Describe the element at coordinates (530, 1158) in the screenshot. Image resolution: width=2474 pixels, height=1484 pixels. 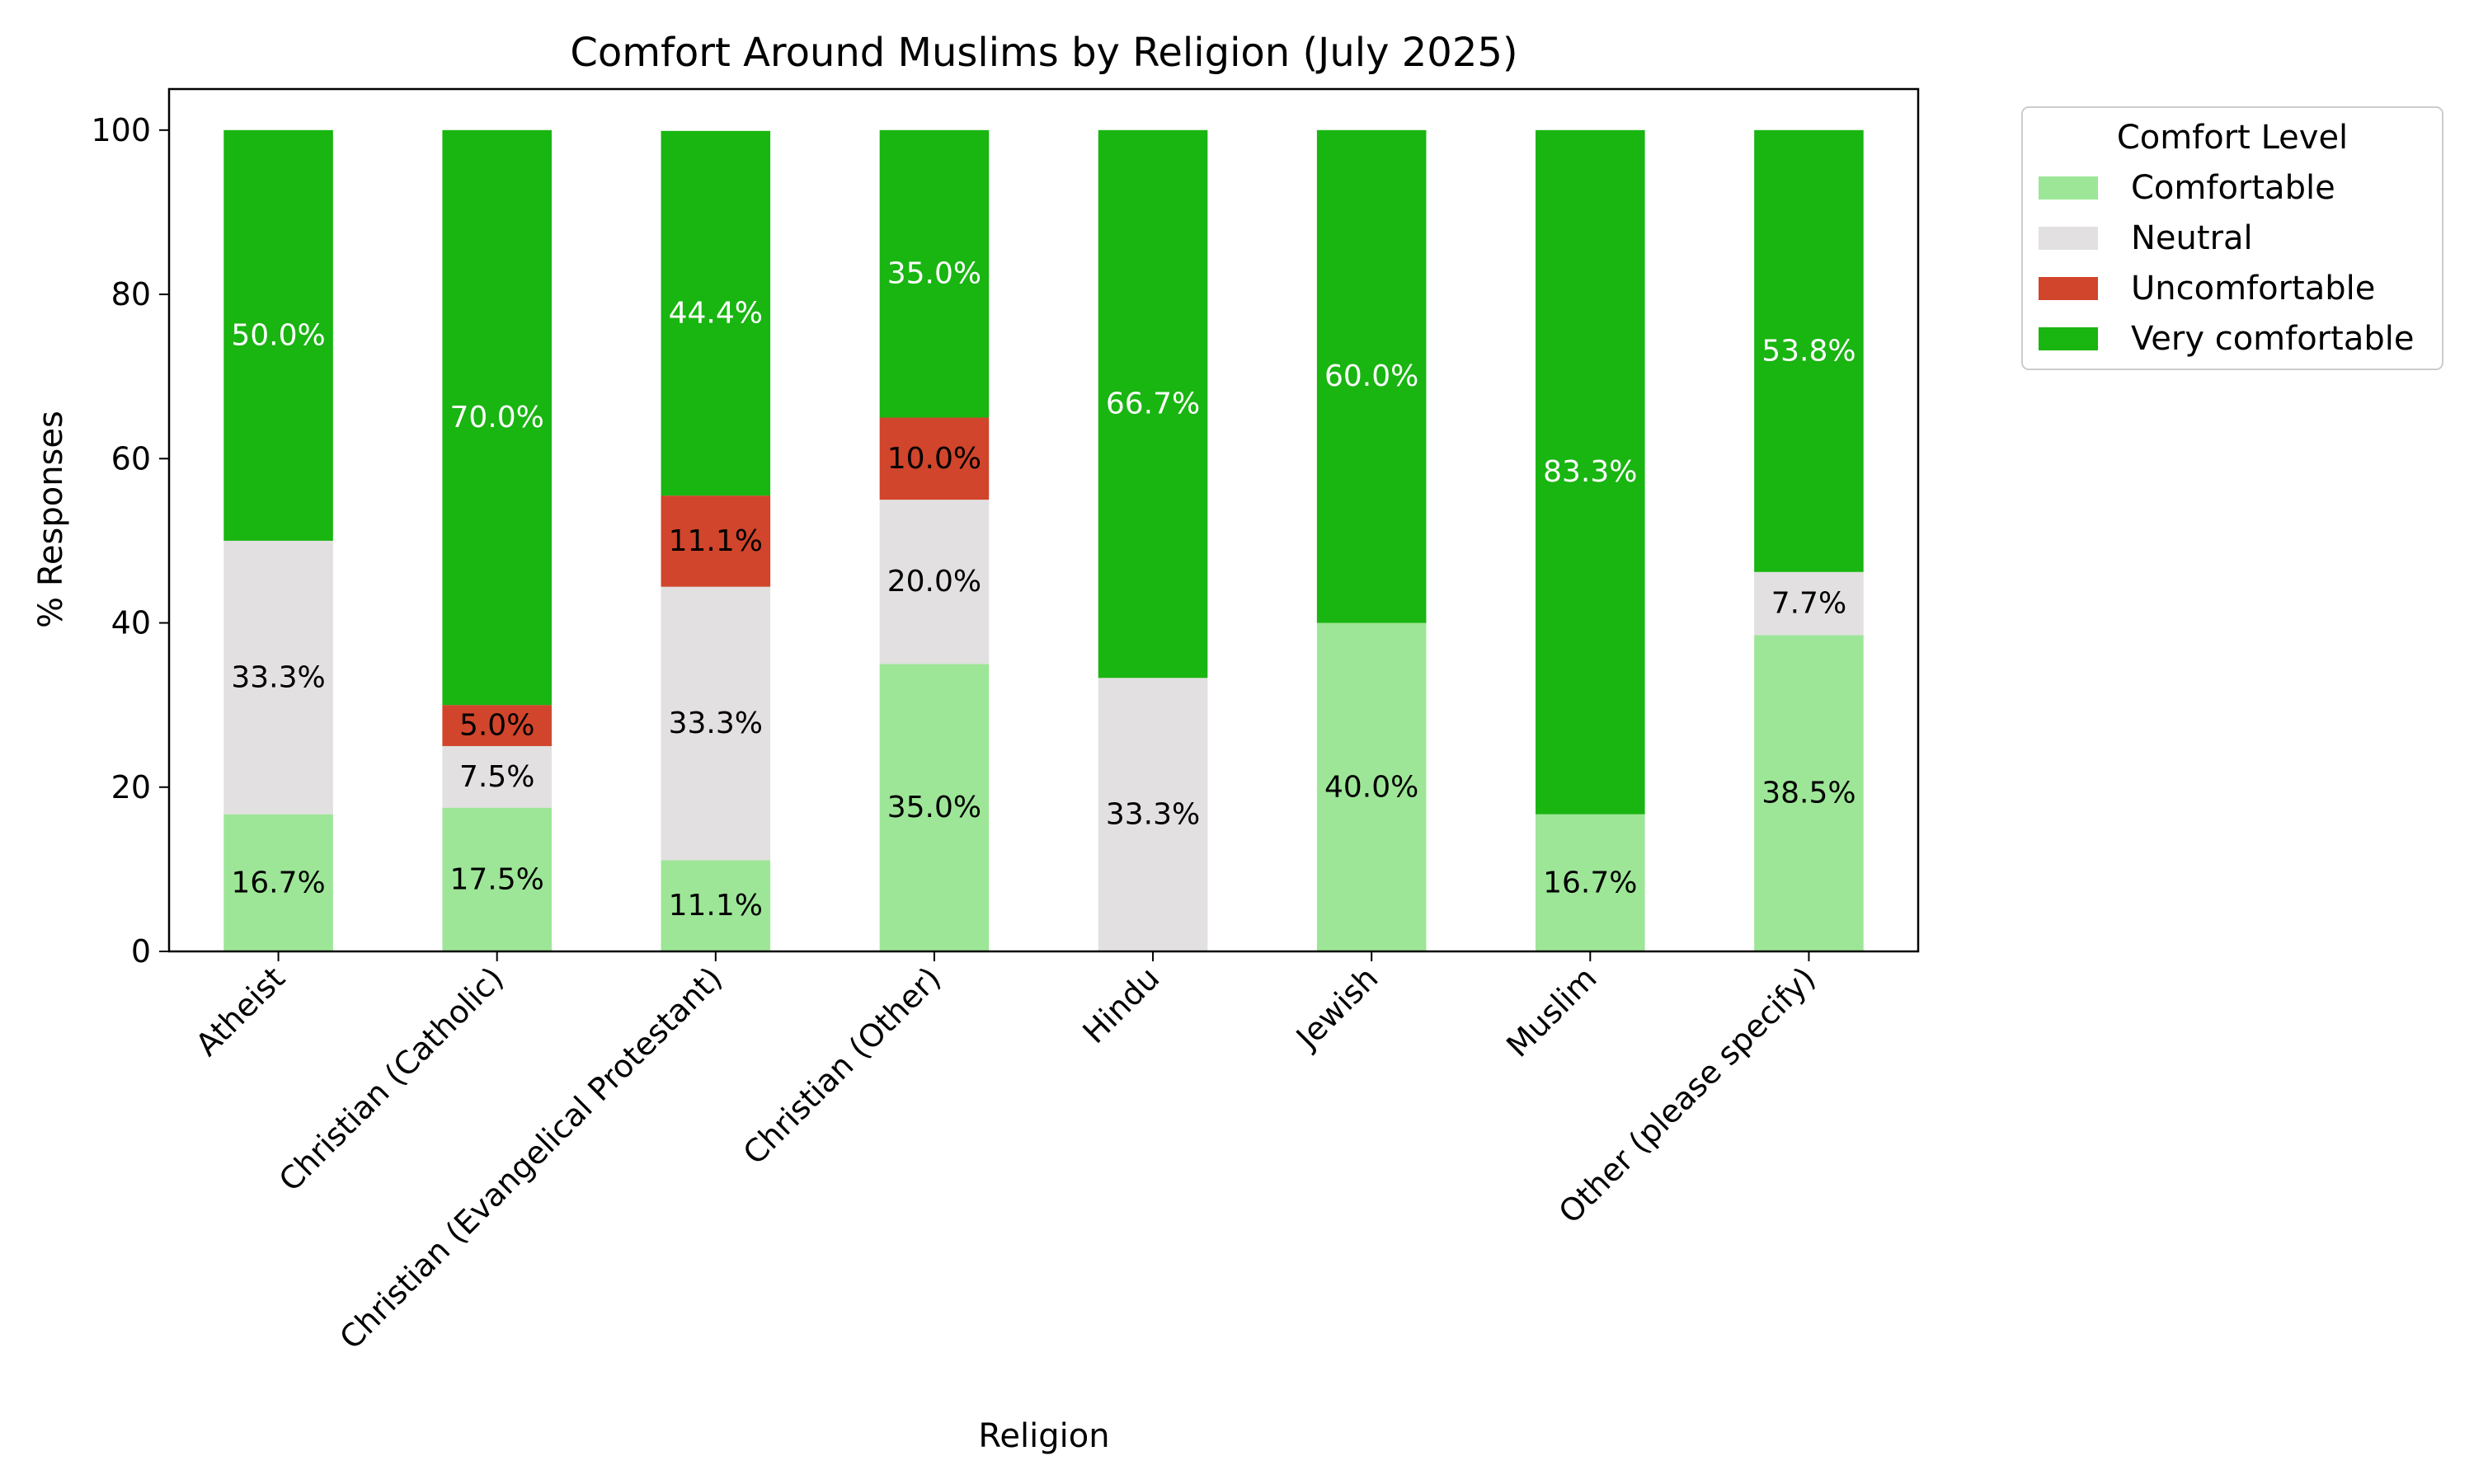
I see `x-tick-label: Christian (Evangelical Protestant)` at that location.